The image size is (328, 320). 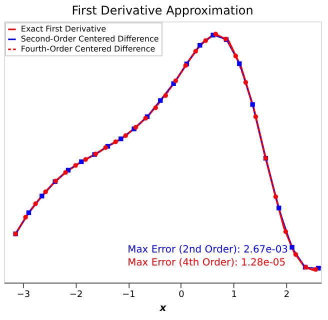 I want to click on annotation: Max Error (4th Order): 1.28e-05, so click(x=207, y=263).